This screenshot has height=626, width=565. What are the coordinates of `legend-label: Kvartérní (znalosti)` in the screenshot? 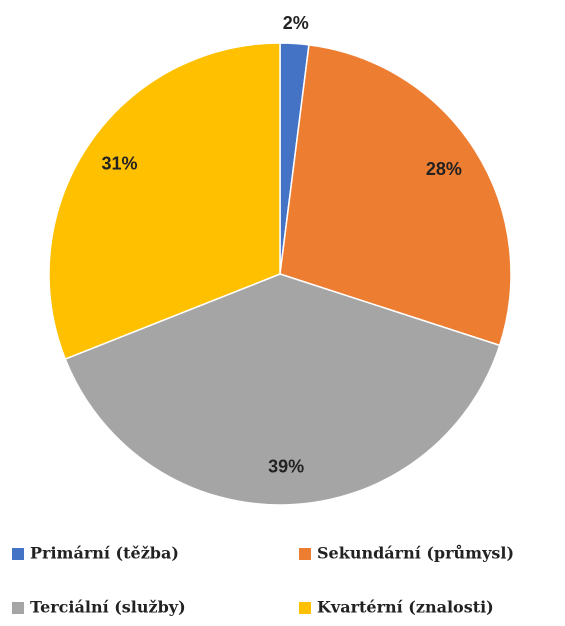 It's located at (405, 607).